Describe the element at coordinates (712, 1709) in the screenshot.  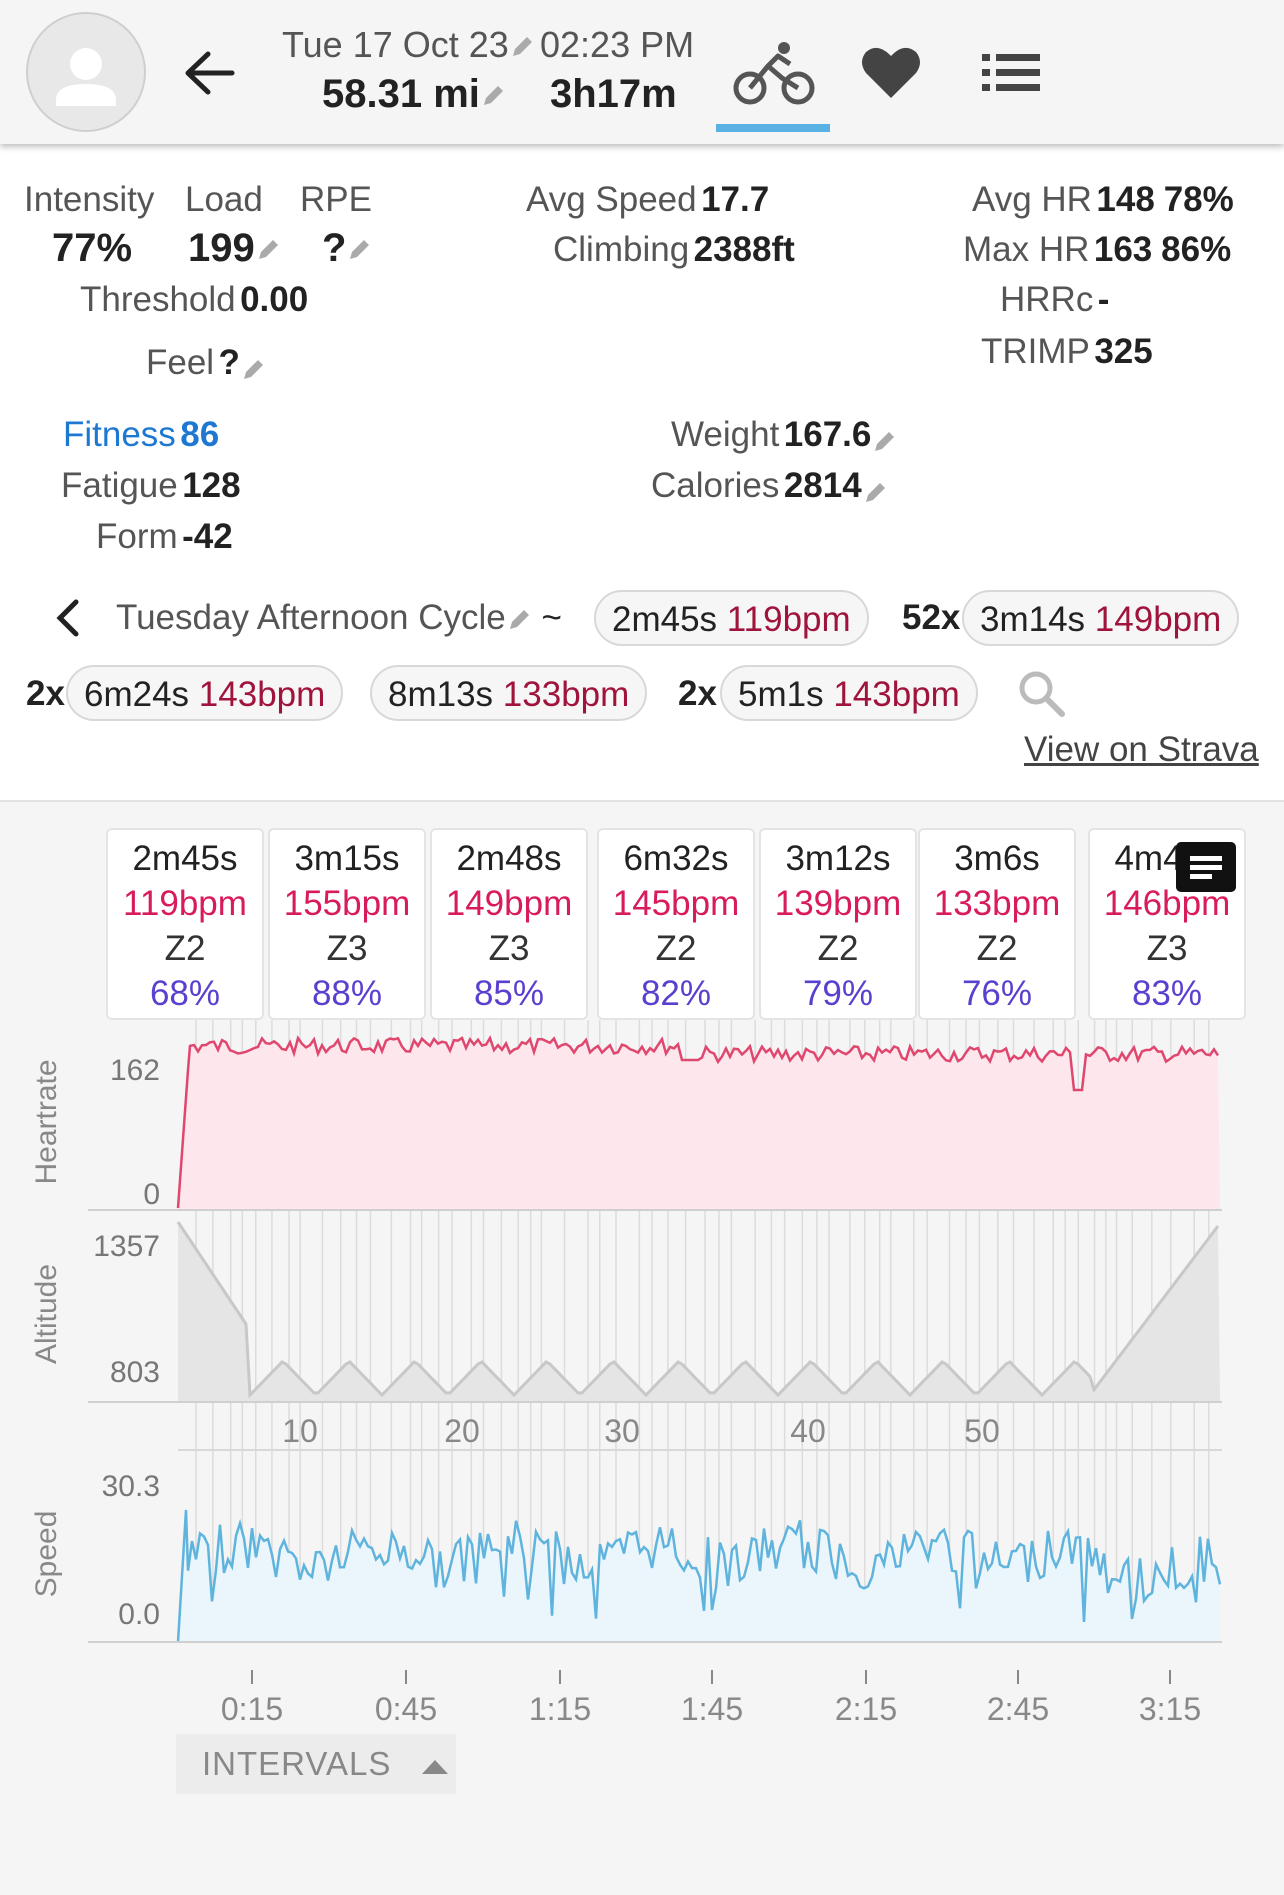
I see `time-tick-label: 1:45` at that location.